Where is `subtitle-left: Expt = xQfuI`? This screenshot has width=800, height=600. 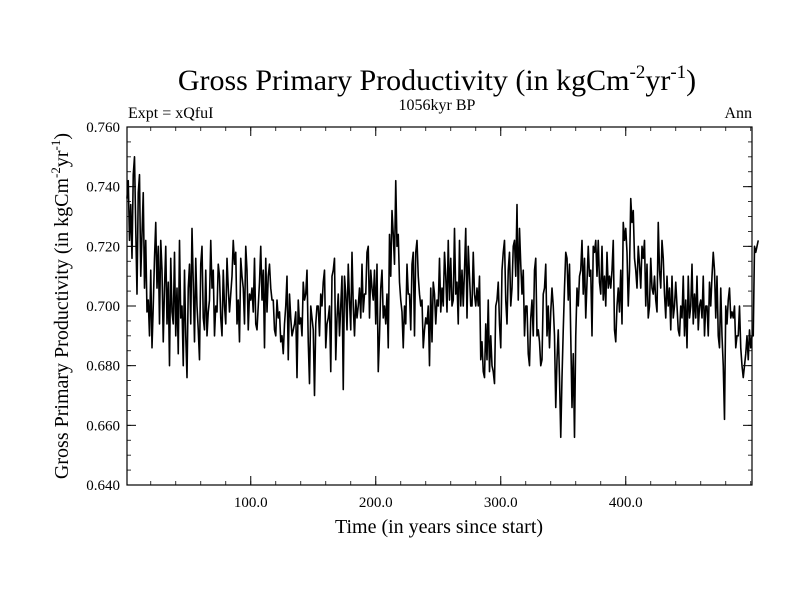
subtitle-left: Expt = xQfuI is located at coordinates (170, 113).